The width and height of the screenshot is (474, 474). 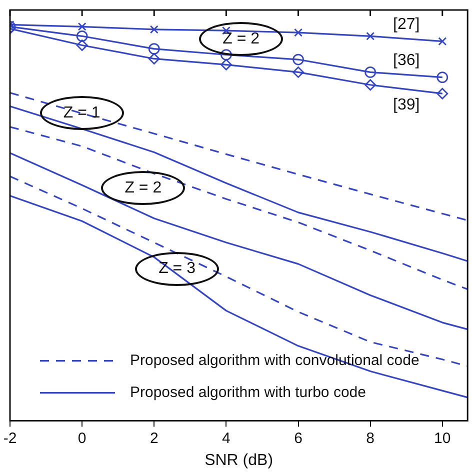 What do you see at coordinates (370, 438) in the screenshot?
I see `x-tick-label: 8` at bounding box center [370, 438].